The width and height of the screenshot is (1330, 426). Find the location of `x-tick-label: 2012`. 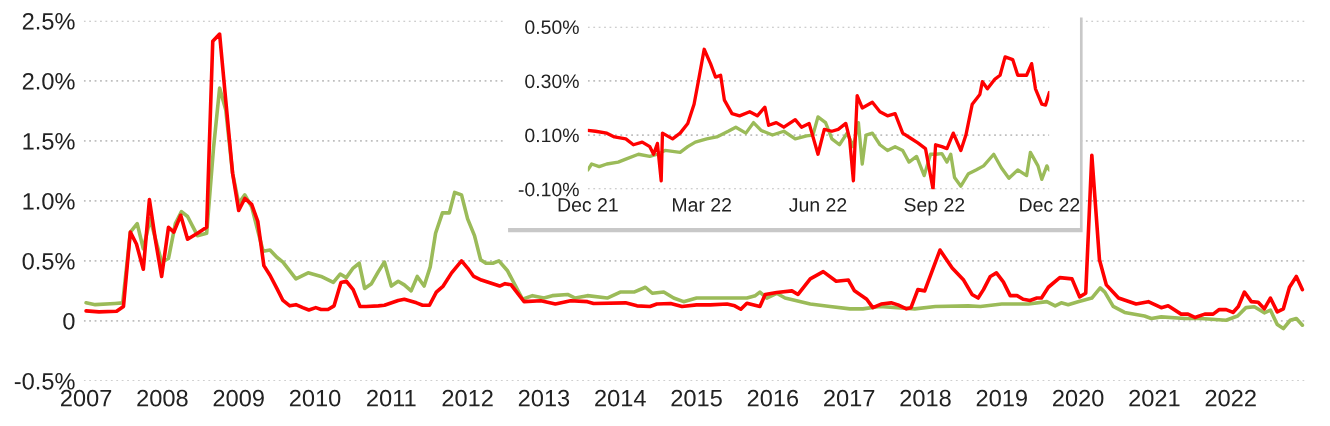

x-tick-label: 2012 is located at coordinates (467, 398).